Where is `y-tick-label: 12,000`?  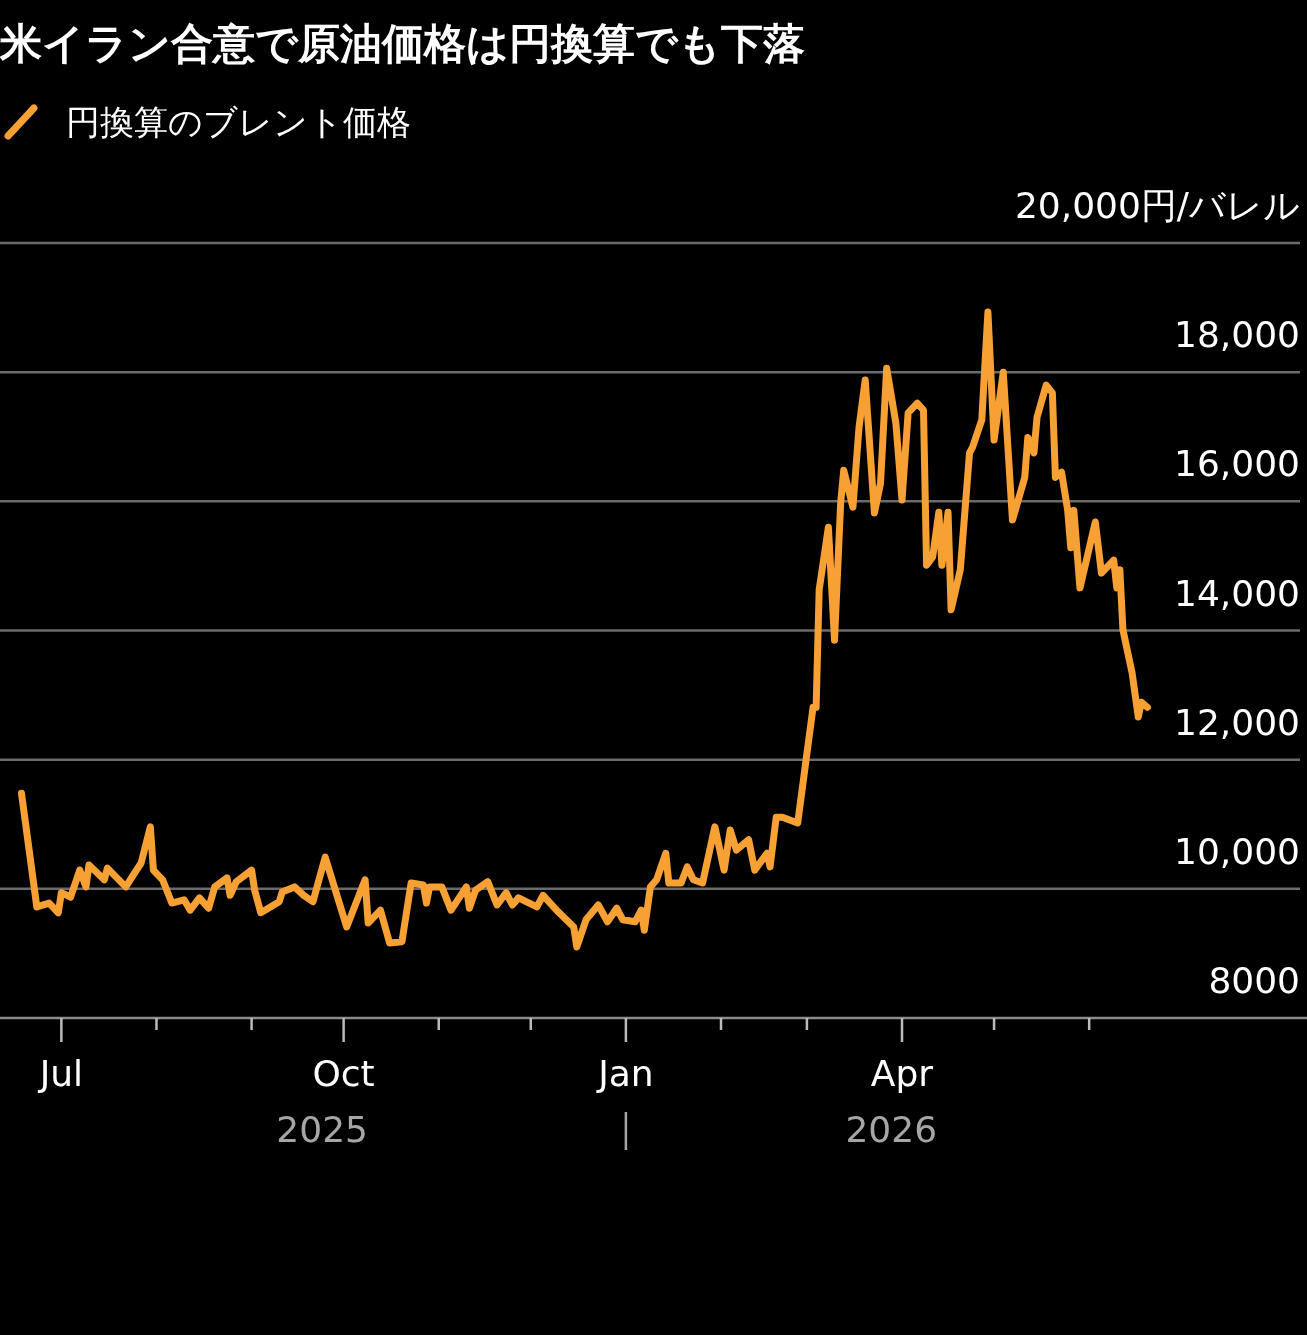 y-tick-label: 12,000 is located at coordinates (1237, 722).